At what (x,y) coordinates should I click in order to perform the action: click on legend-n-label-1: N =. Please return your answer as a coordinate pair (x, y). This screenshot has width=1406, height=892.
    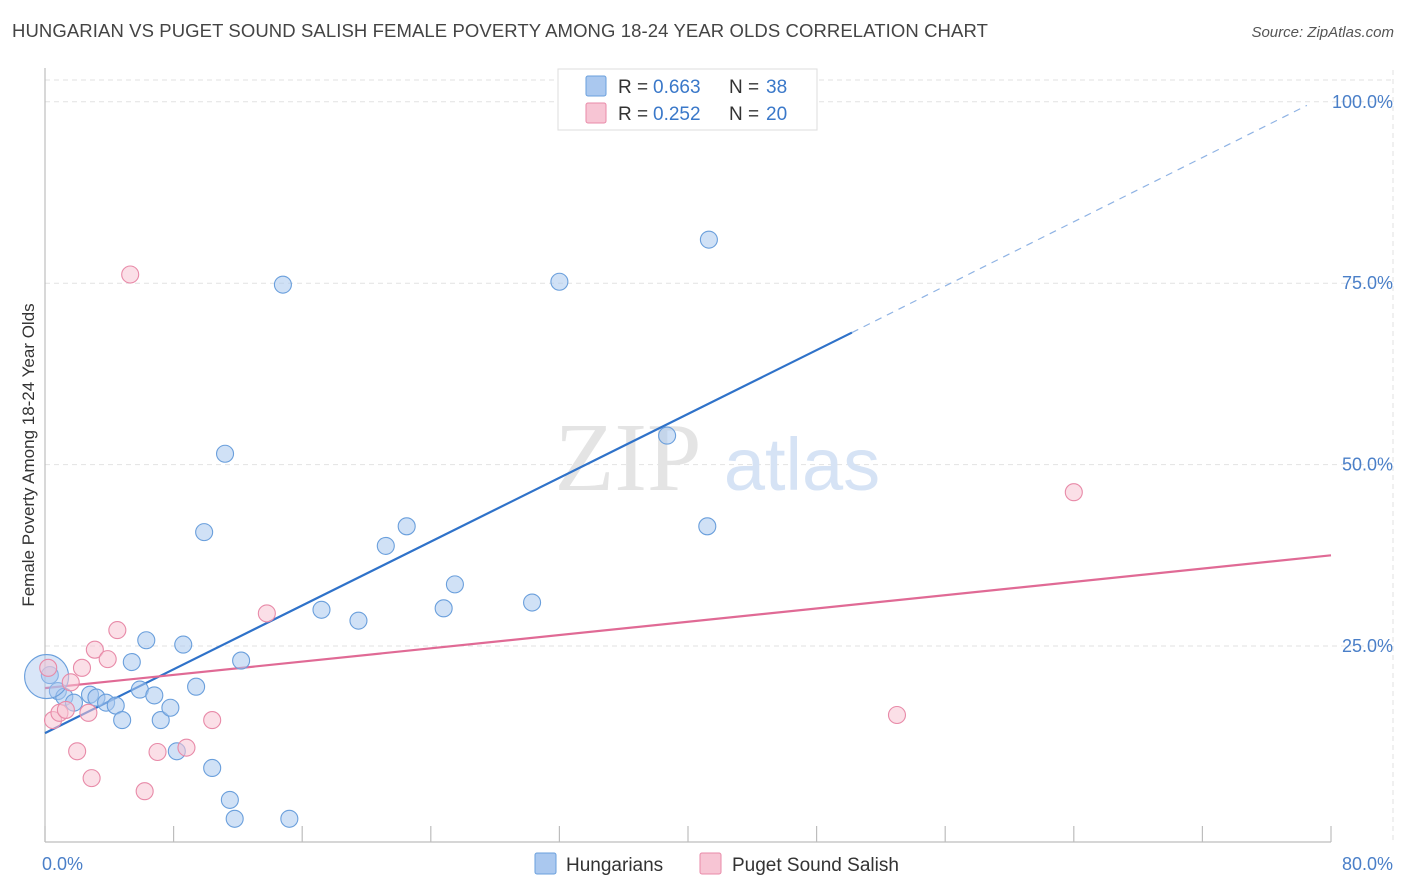
    Looking at the image, I should click on (744, 114).